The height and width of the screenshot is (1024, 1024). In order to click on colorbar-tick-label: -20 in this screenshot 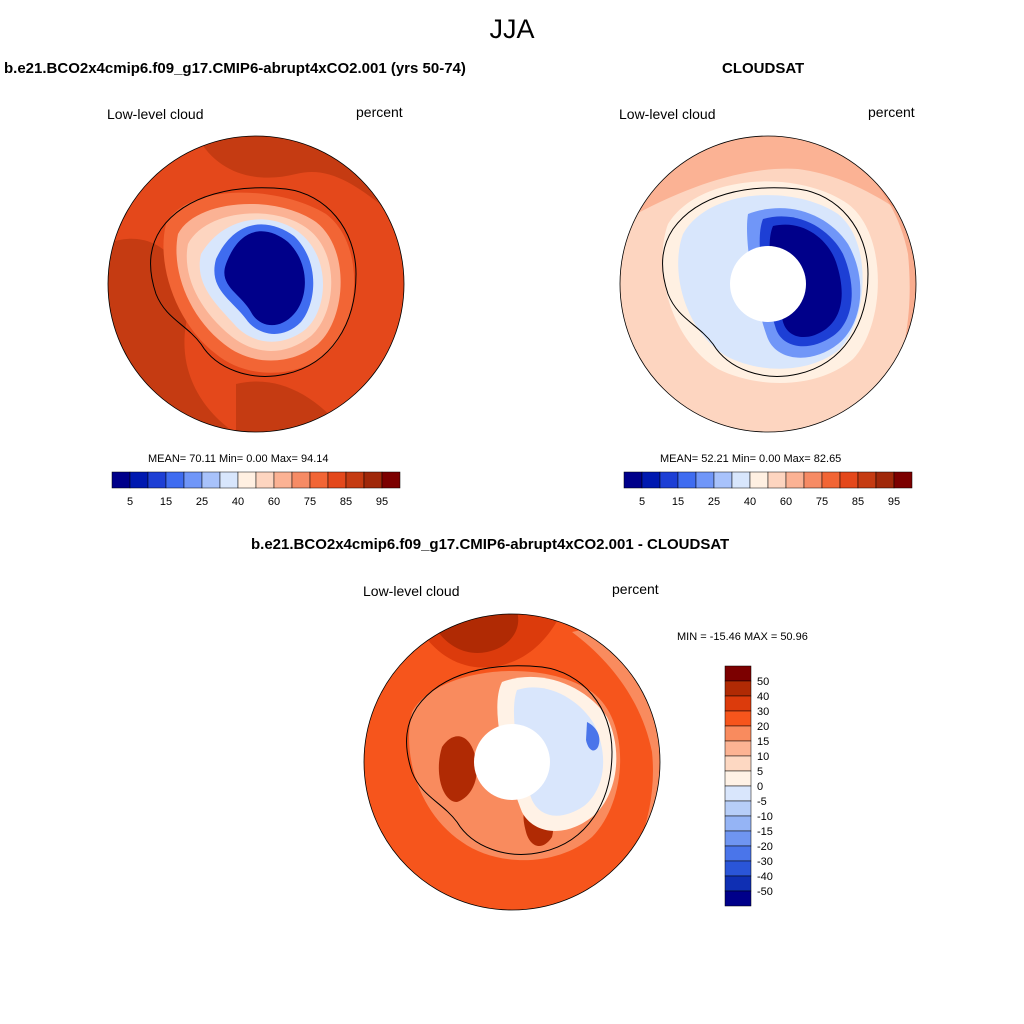, I will do `click(765, 847)`.